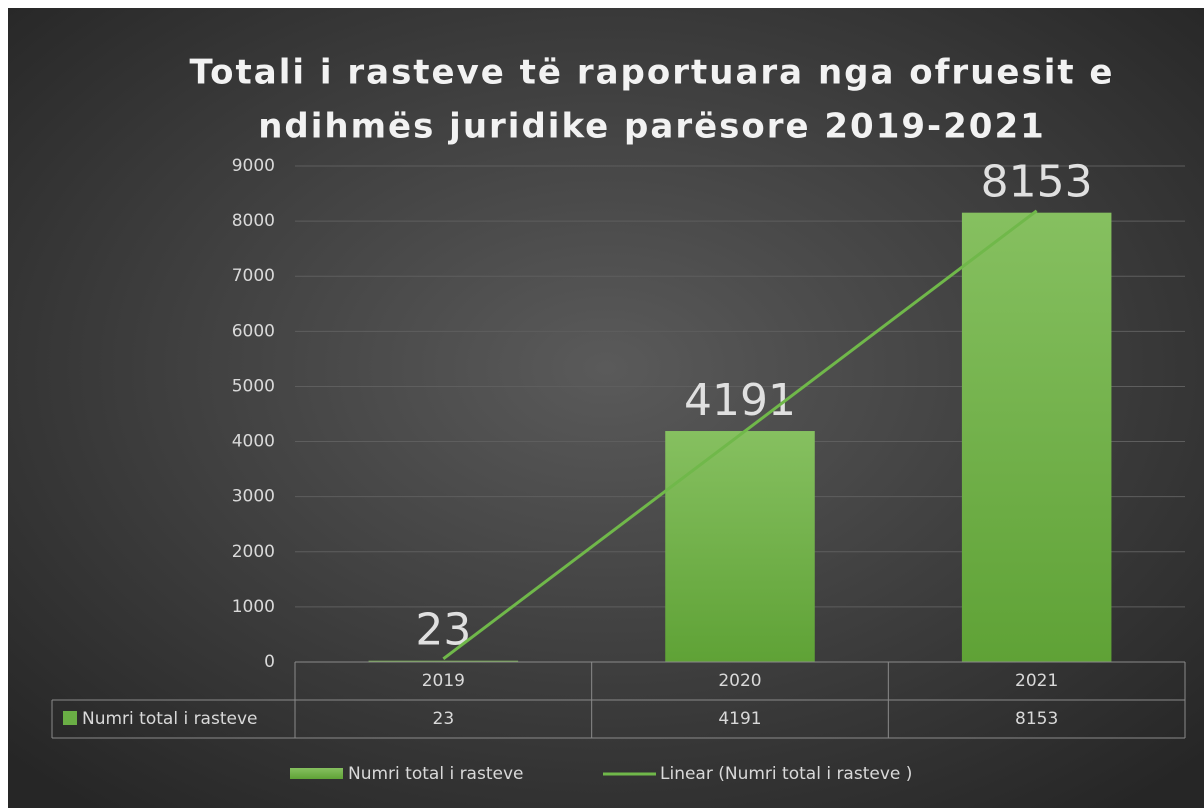 This screenshot has width=1204, height=808. Describe the element at coordinates (253, 276) in the screenshot. I see `y-tick-label: 7000` at that location.